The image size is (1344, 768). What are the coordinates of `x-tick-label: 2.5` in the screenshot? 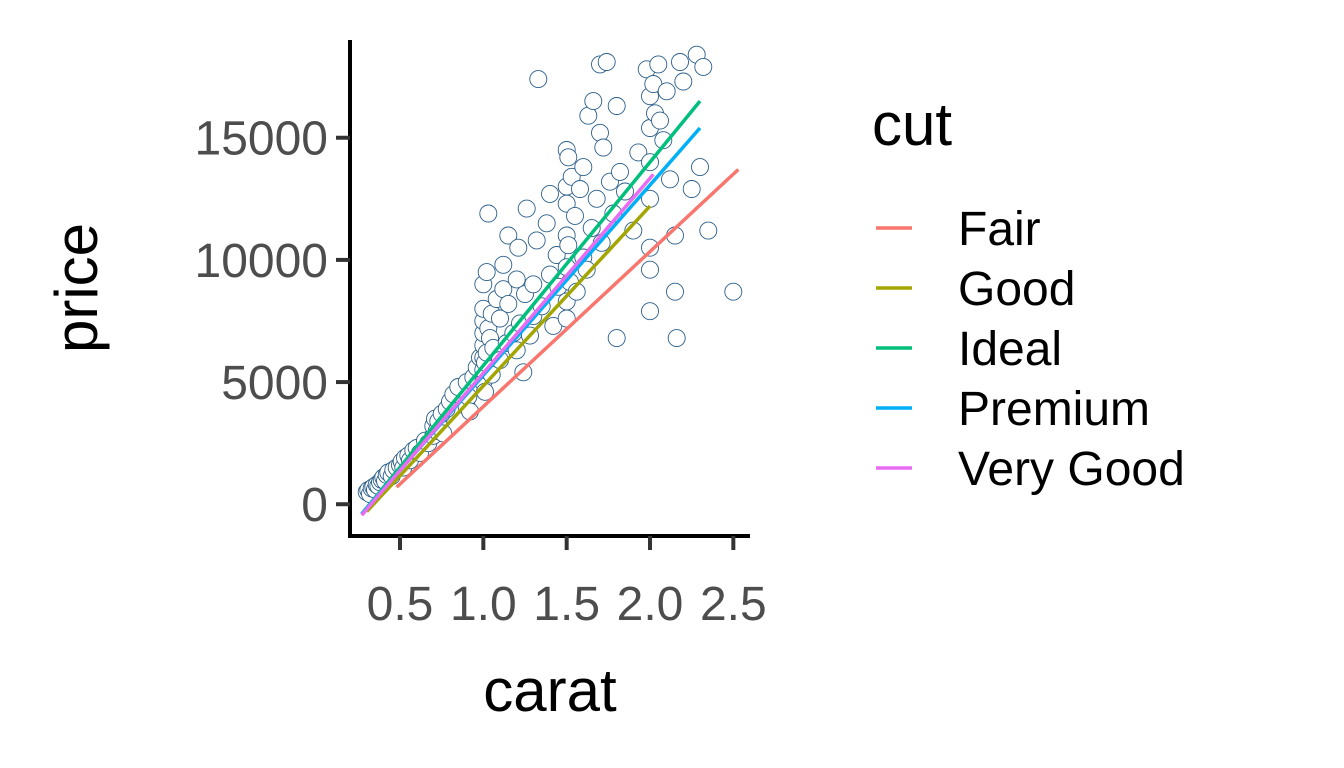 It's located at (733, 604).